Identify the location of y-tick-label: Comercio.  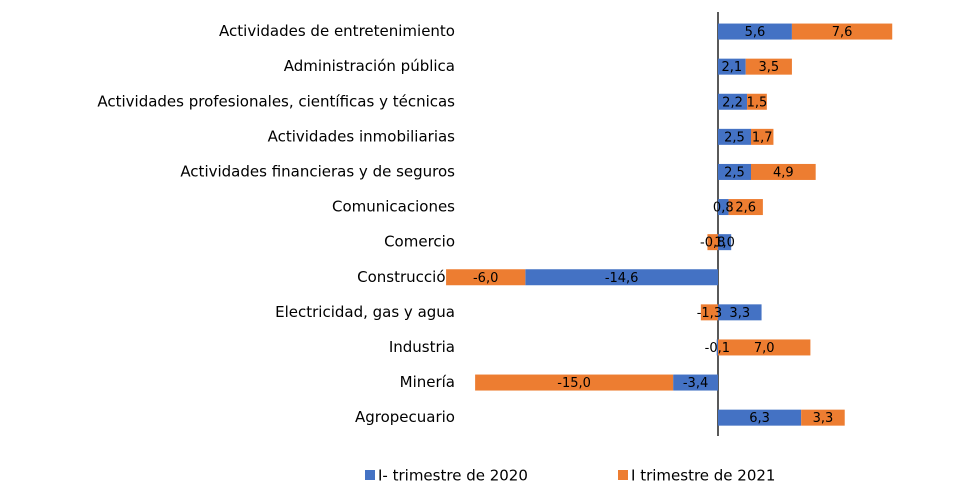
(419, 242).